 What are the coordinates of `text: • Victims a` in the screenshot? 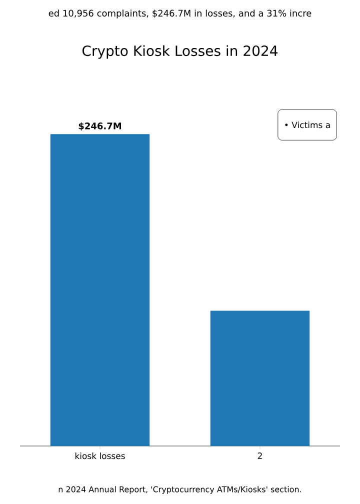 It's located at (307, 125).